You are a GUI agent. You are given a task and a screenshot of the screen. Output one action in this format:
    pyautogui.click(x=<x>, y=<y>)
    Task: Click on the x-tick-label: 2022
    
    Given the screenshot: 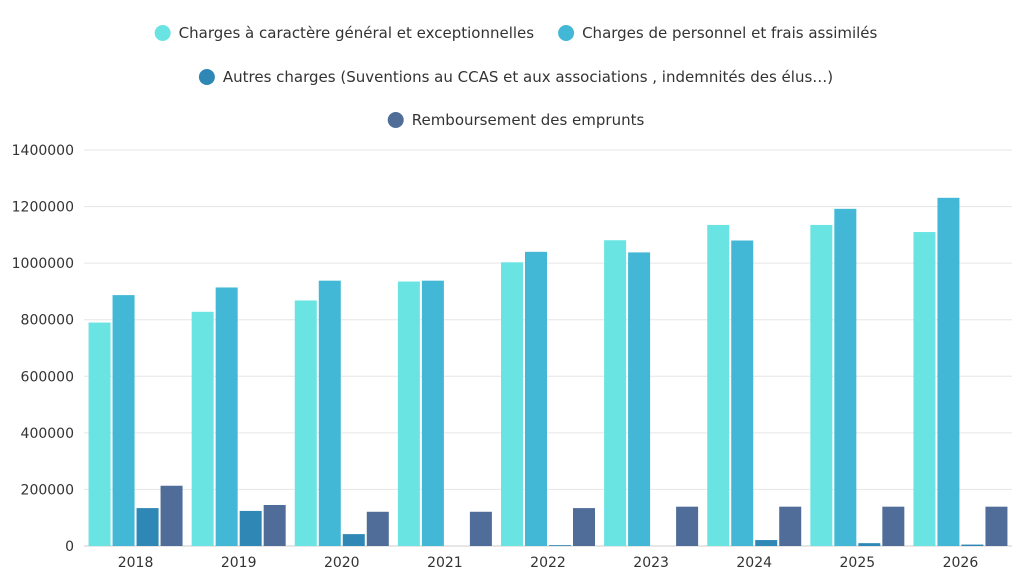 What is the action you would take?
    pyautogui.click(x=548, y=563)
    